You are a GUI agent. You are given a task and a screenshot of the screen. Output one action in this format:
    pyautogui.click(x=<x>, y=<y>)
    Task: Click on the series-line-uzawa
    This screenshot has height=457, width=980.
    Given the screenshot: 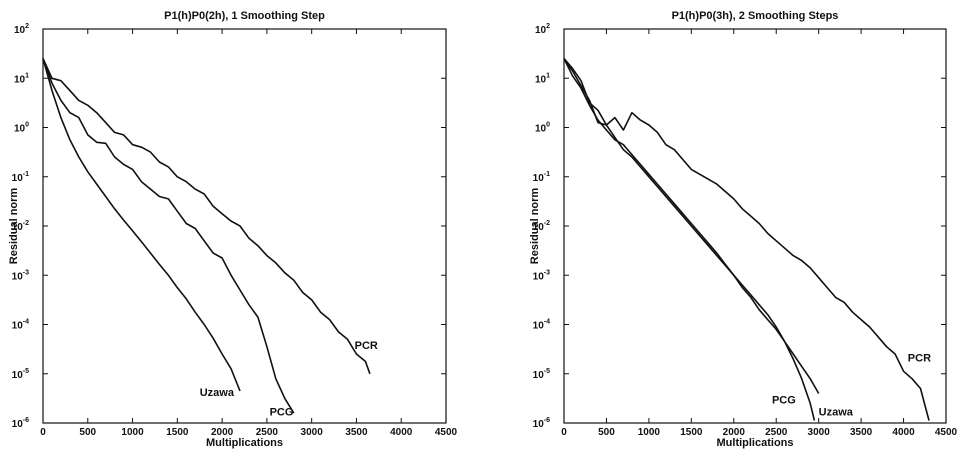 What is the action you would take?
    pyautogui.click(x=141, y=225)
    